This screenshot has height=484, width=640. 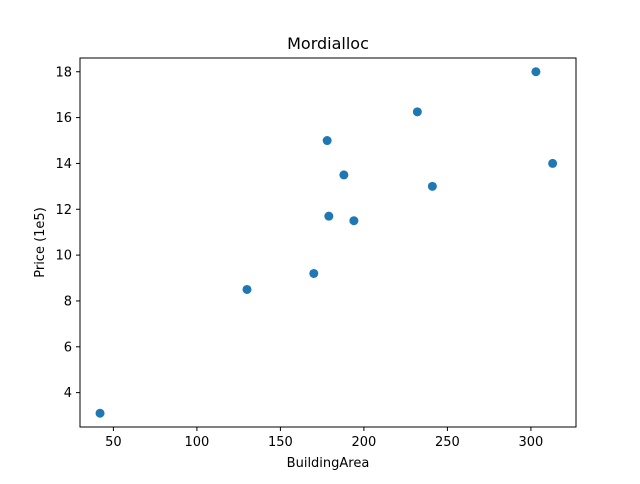 I want to click on y-tick-label-1: 6, so click(x=68, y=347).